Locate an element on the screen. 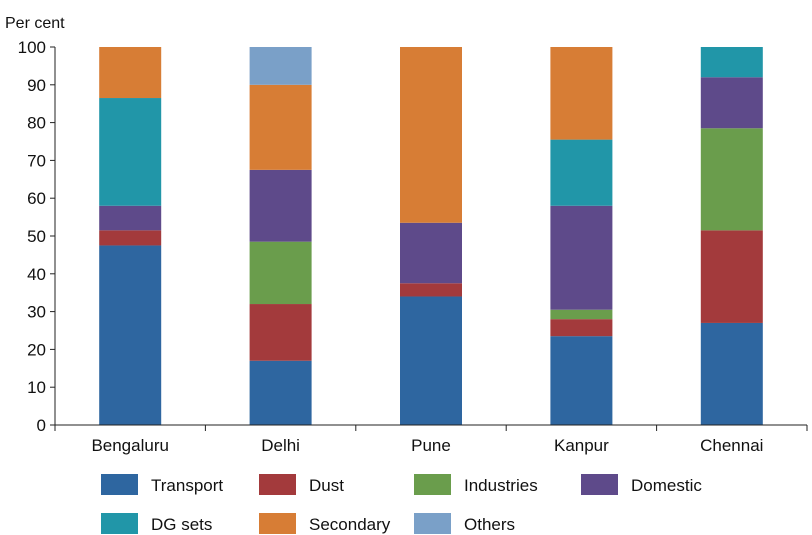 This screenshot has height=535, width=812. legend-label: Secondary is located at coordinates (350, 524).